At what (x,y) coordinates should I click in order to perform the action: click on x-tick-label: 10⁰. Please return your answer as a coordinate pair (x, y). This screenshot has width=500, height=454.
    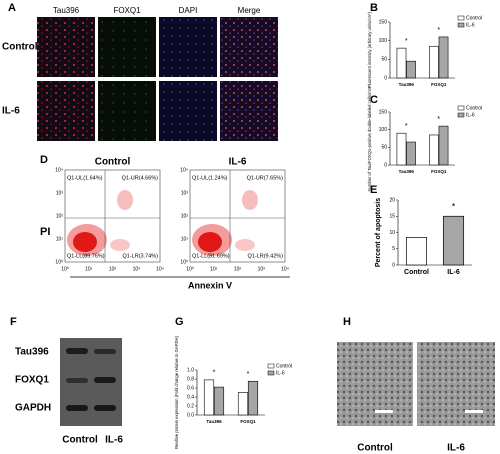
    Looking at the image, I should click on (190, 269).